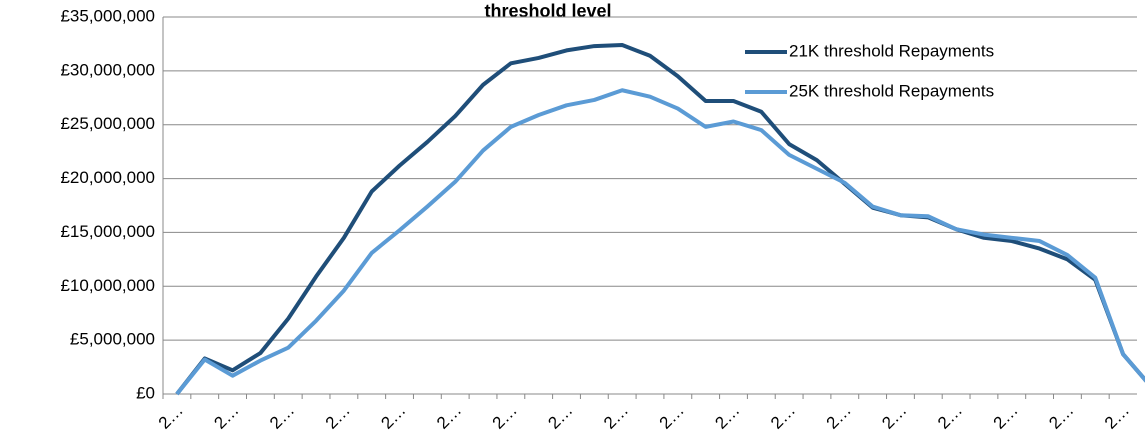 The width and height of the screenshot is (1145, 432). What do you see at coordinates (891, 90) in the screenshot?
I see `legend-label: 25K threshold Repayments` at bounding box center [891, 90].